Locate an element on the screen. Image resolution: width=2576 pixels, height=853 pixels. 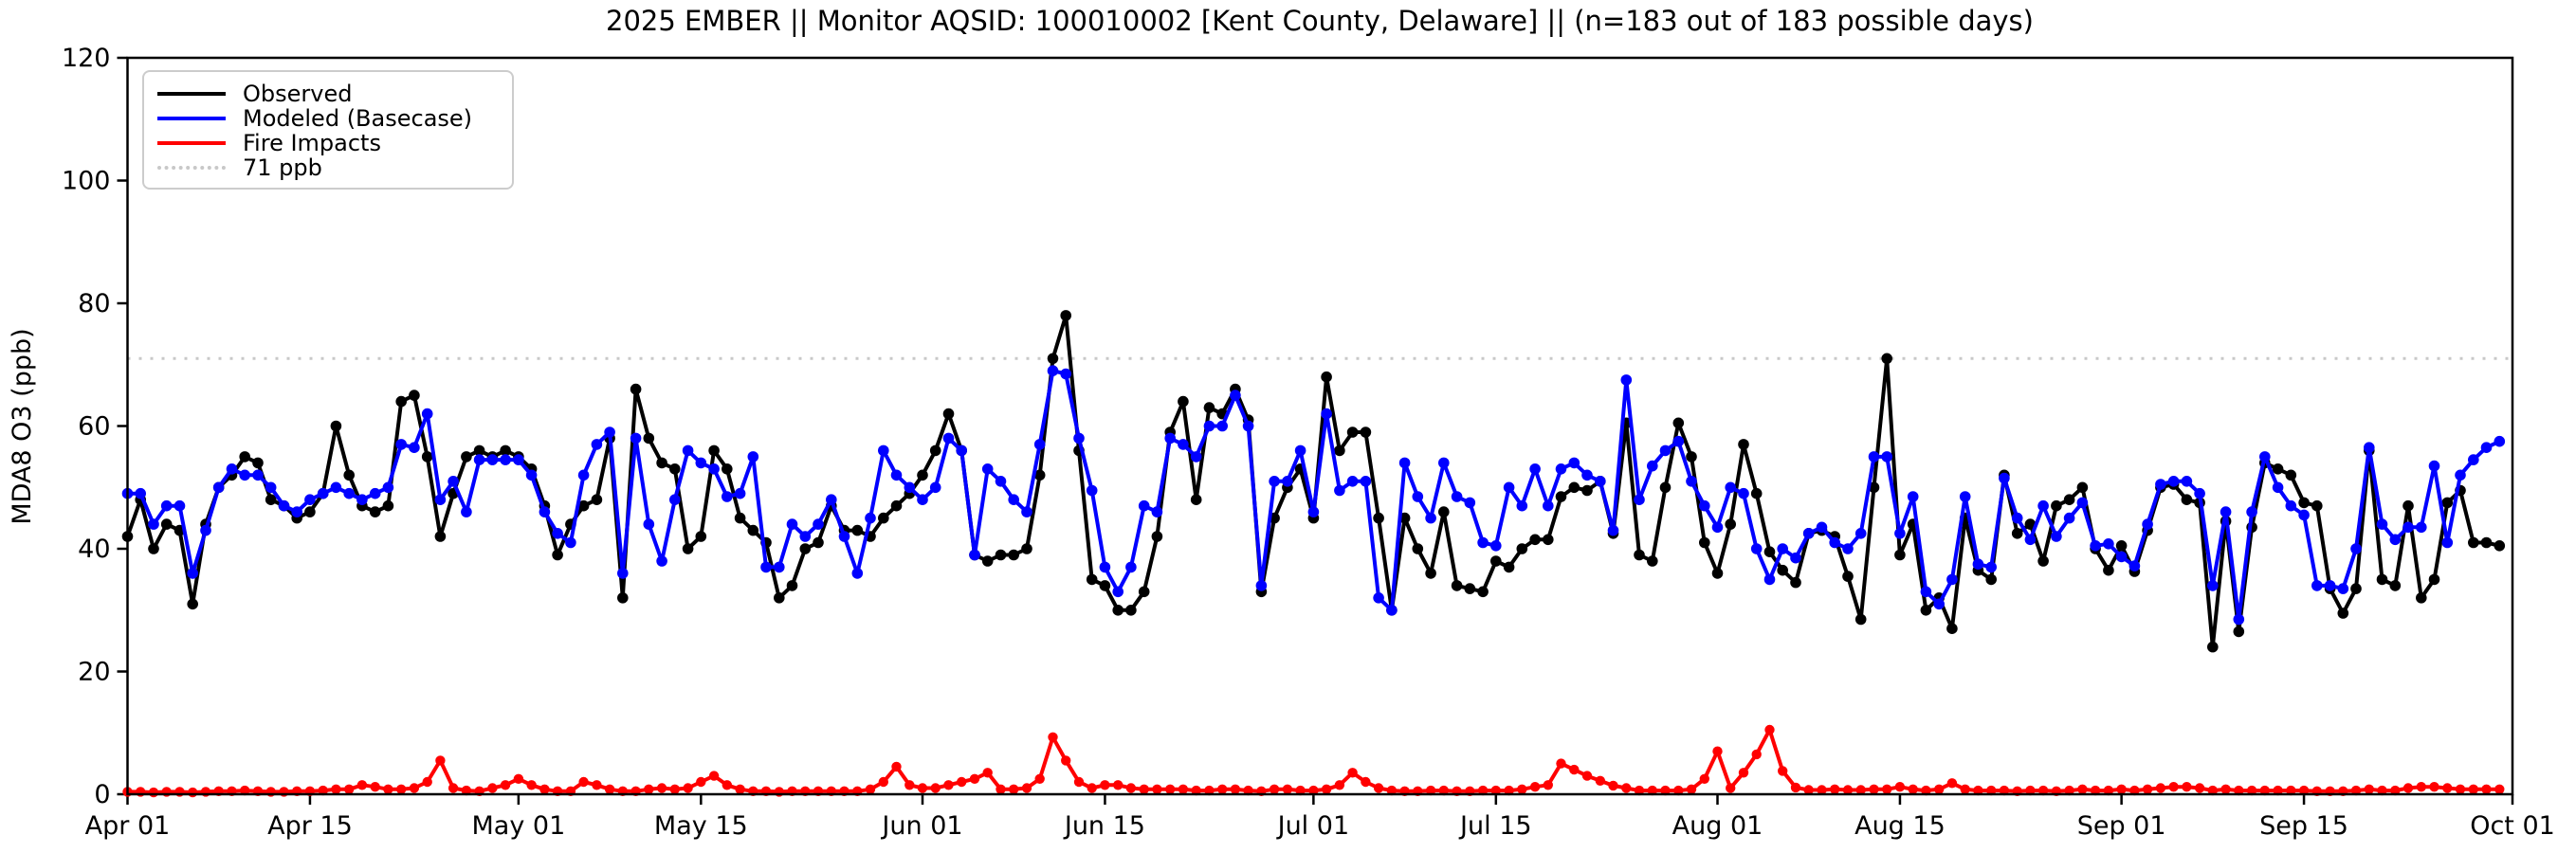
legend-item-fire: Fire Impacts is located at coordinates (328, 143).